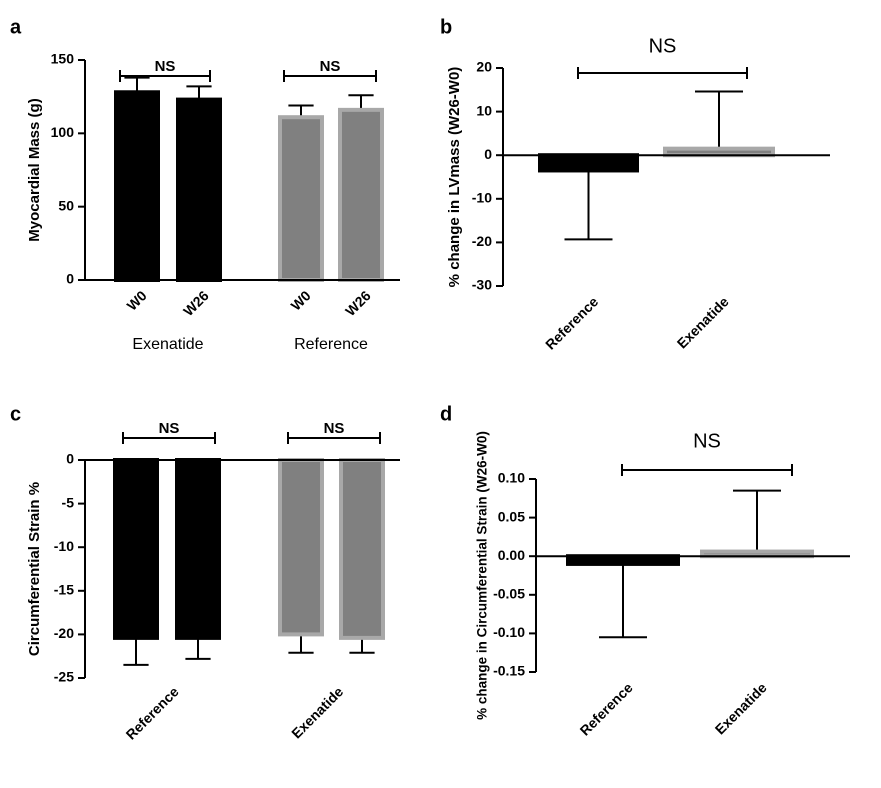 Image resolution: width=881 pixels, height=788 pixels. What do you see at coordinates (66, 205) in the screenshot?
I see `y-tick-label: 50` at bounding box center [66, 205].